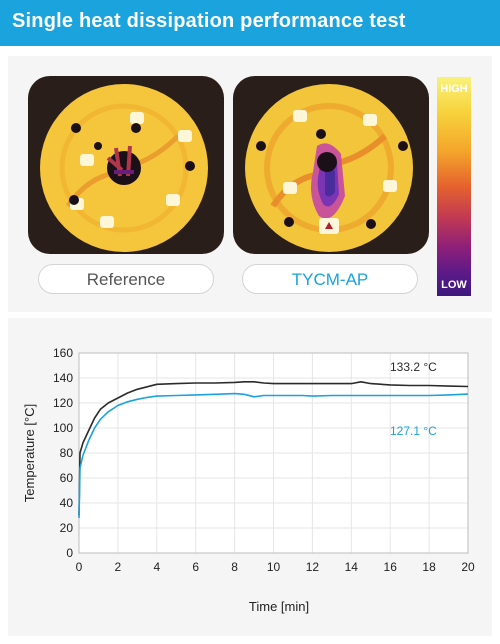 The height and width of the screenshot is (644, 500). What do you see at coordinates (156, 567) in the screenshot?
I see `x-tick-label: 4` at bounding box center [156, 567].